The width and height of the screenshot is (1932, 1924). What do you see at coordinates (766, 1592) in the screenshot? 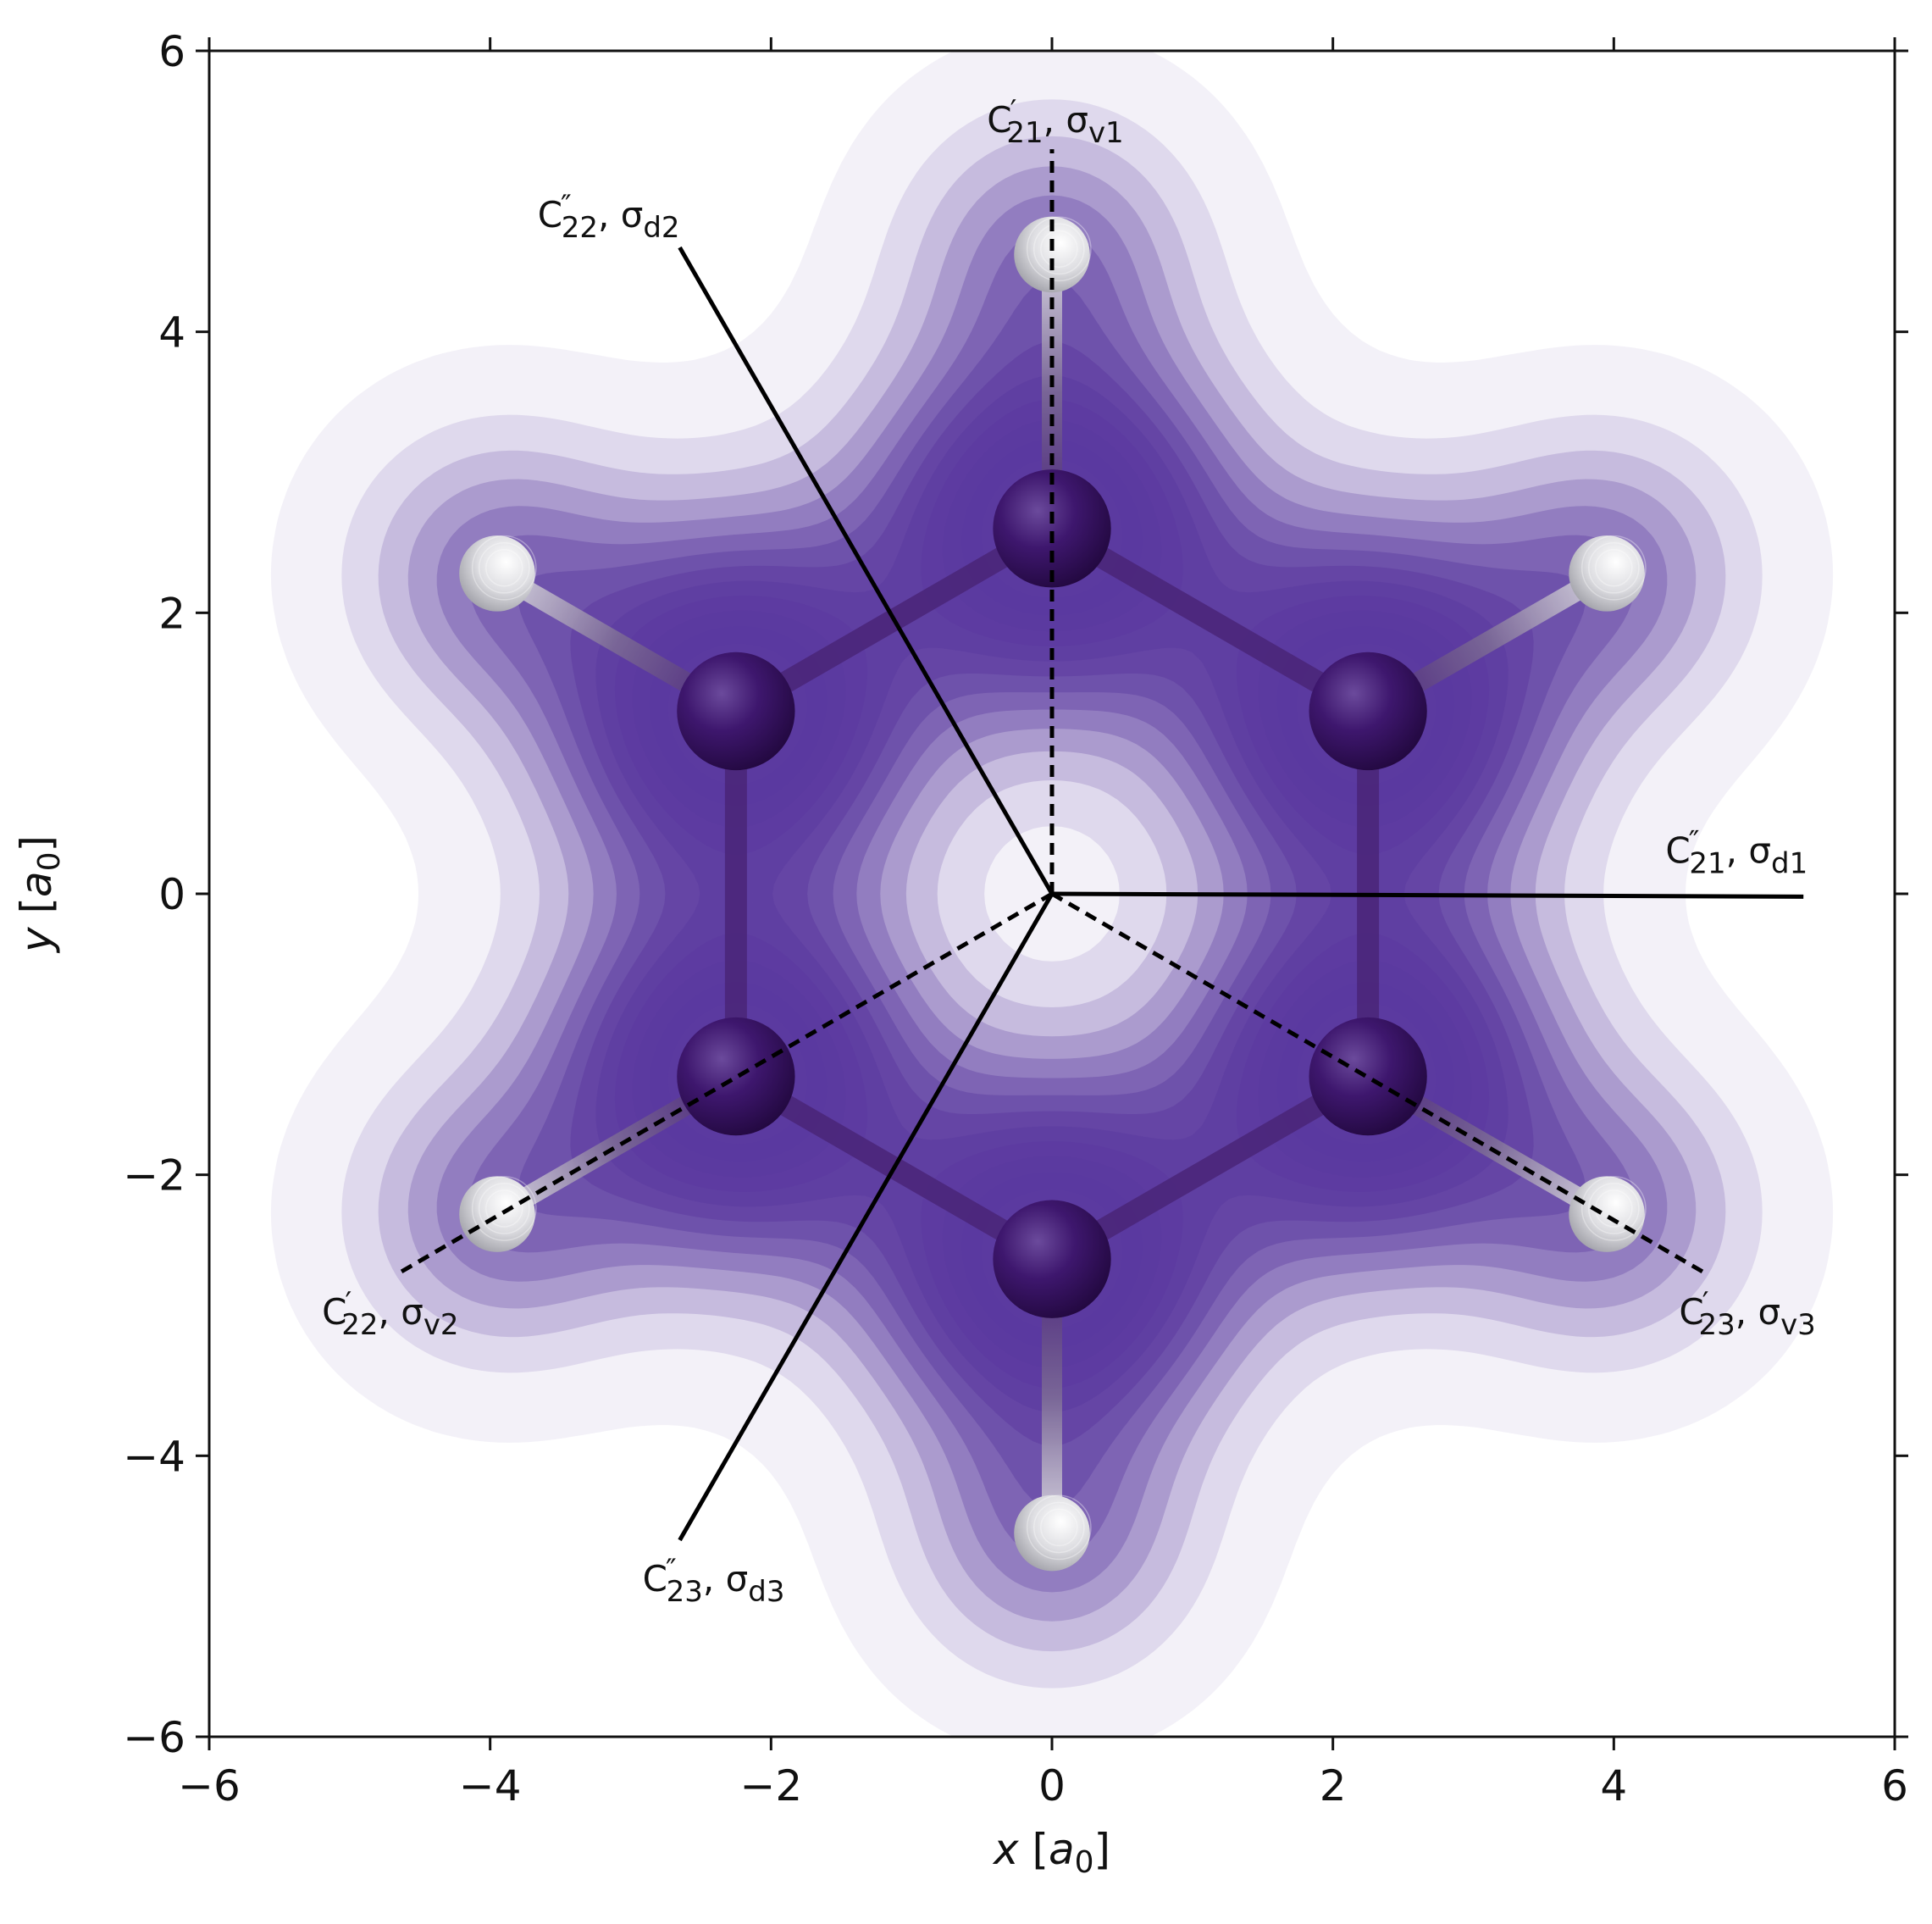
I see `symmetry-label-plane-sub: d3` at bounding box center [766, 1592].